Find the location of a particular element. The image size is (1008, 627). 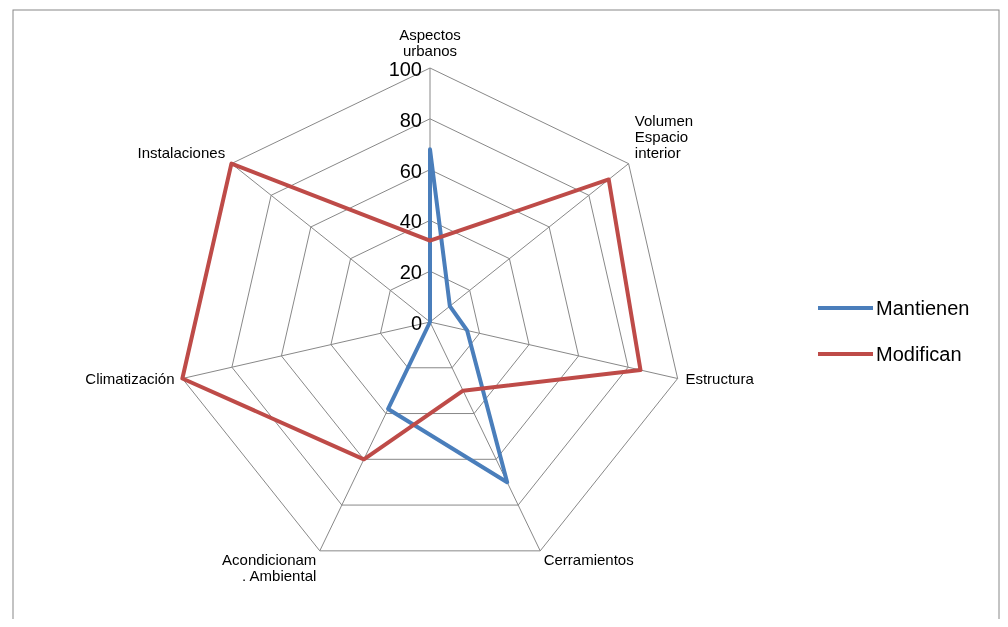

y-tick-label: 80 is located at coordinates (410, 119).